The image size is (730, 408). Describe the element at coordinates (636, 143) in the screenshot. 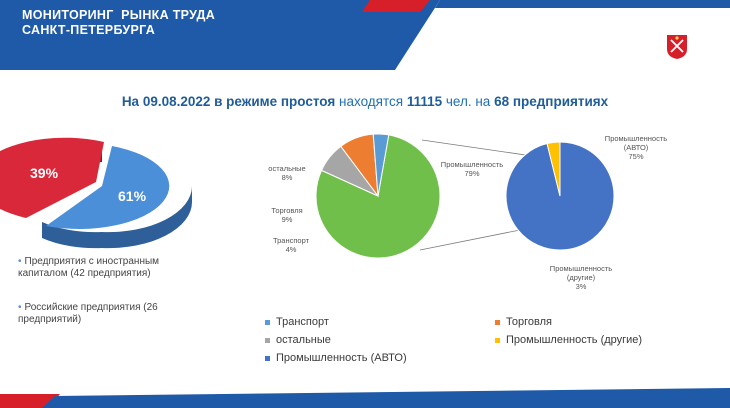

I see `industry-label-auto-name: Промышленность (АВТО)` at that location.